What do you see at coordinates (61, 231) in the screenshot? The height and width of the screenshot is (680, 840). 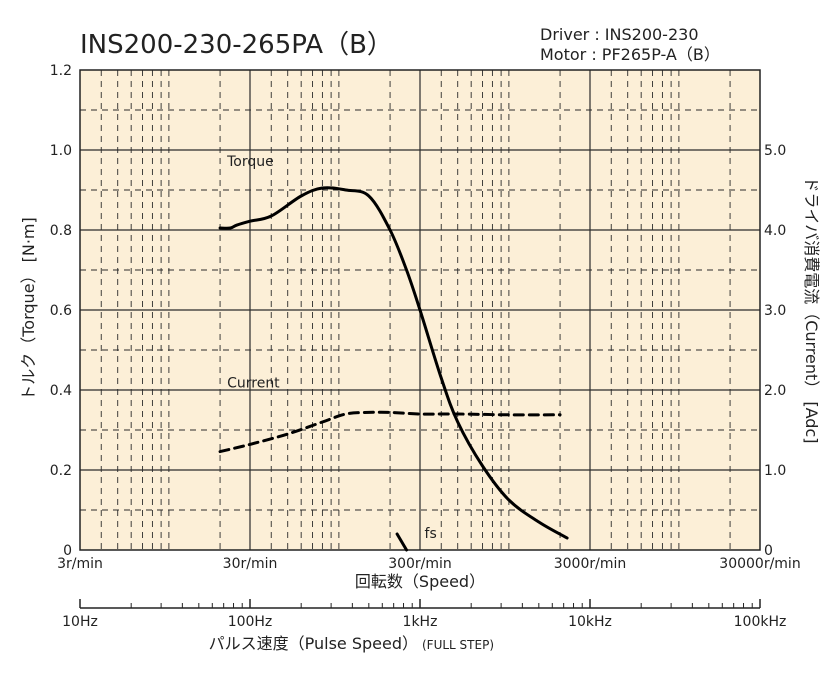 I see `y-tick-label: 0.8` at bounding box center [61, 231].